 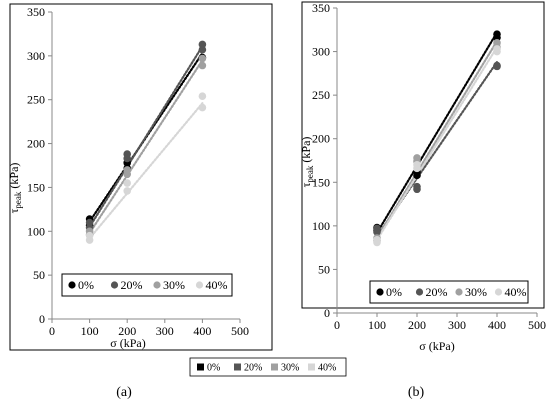 I want to click on panel-b-y-tick-label: 50, so click(x=324, y=269).